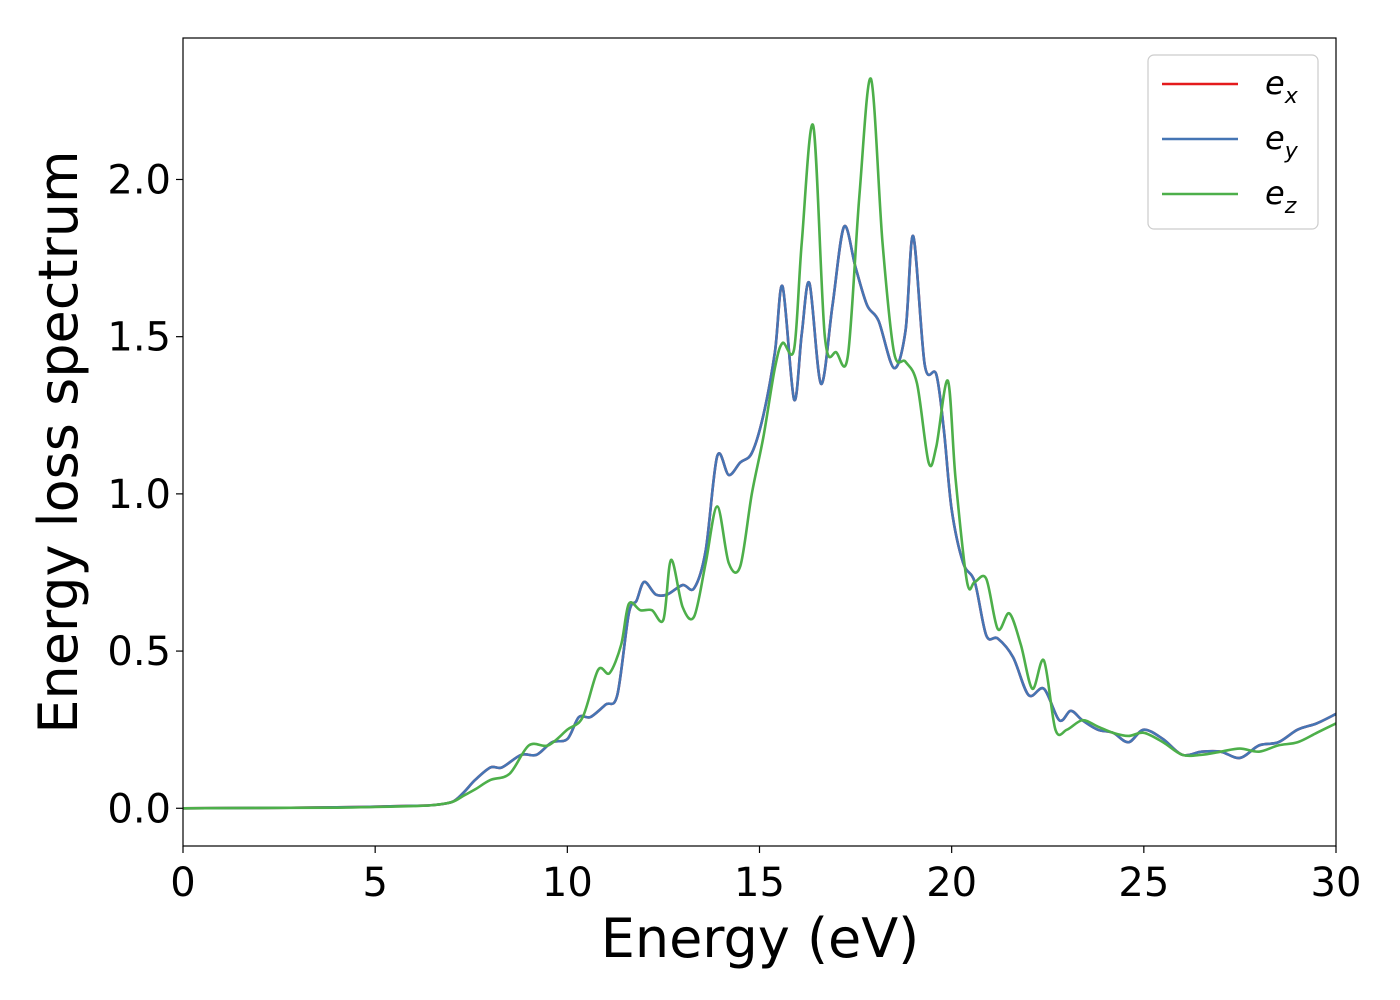  I want to click on legend-label-x: ex, so click(1282, 86).